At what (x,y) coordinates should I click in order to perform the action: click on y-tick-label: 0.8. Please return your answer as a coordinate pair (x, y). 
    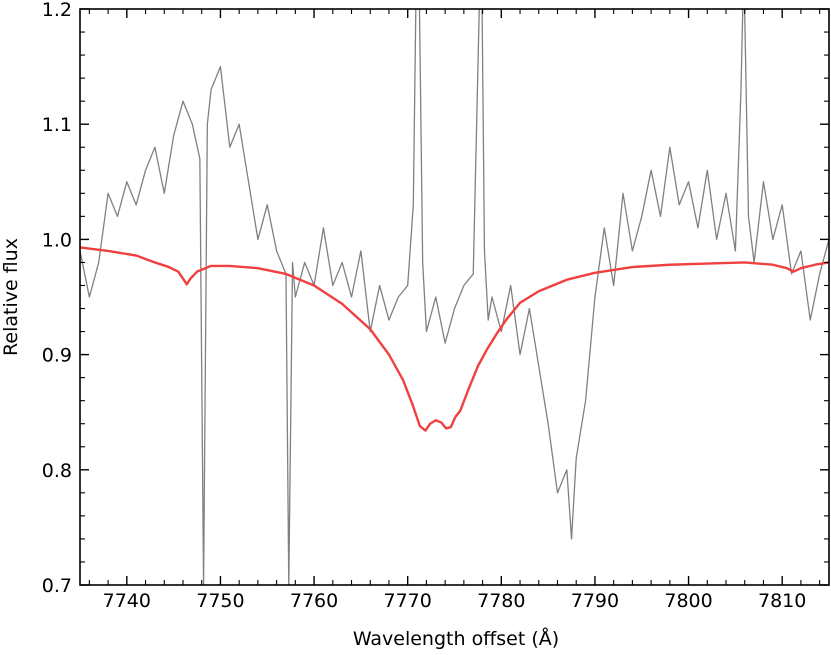
    Looking at the image, I should click on (57, 471).